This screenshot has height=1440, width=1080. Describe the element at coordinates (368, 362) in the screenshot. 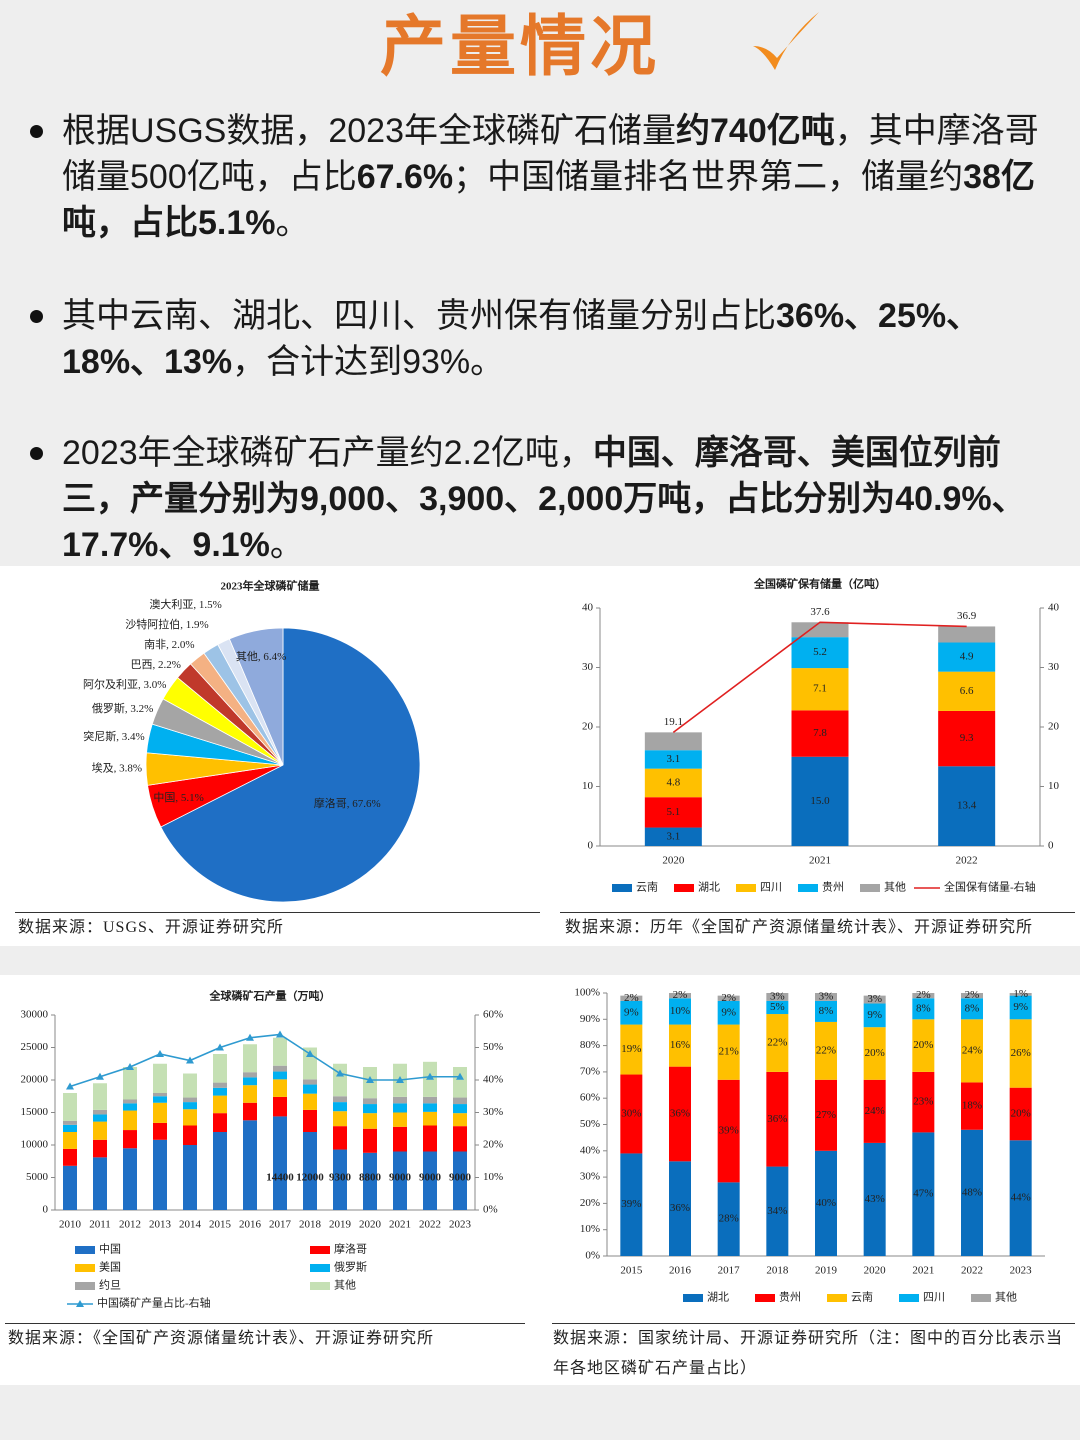

I see `bullet-text: ，合计达到93%。` at that location.